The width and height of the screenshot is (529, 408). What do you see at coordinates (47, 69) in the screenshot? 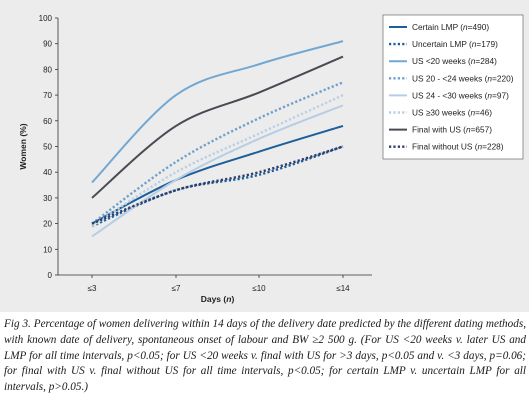
I see `y-tick-label: 80` at bounding box center [47, 69].